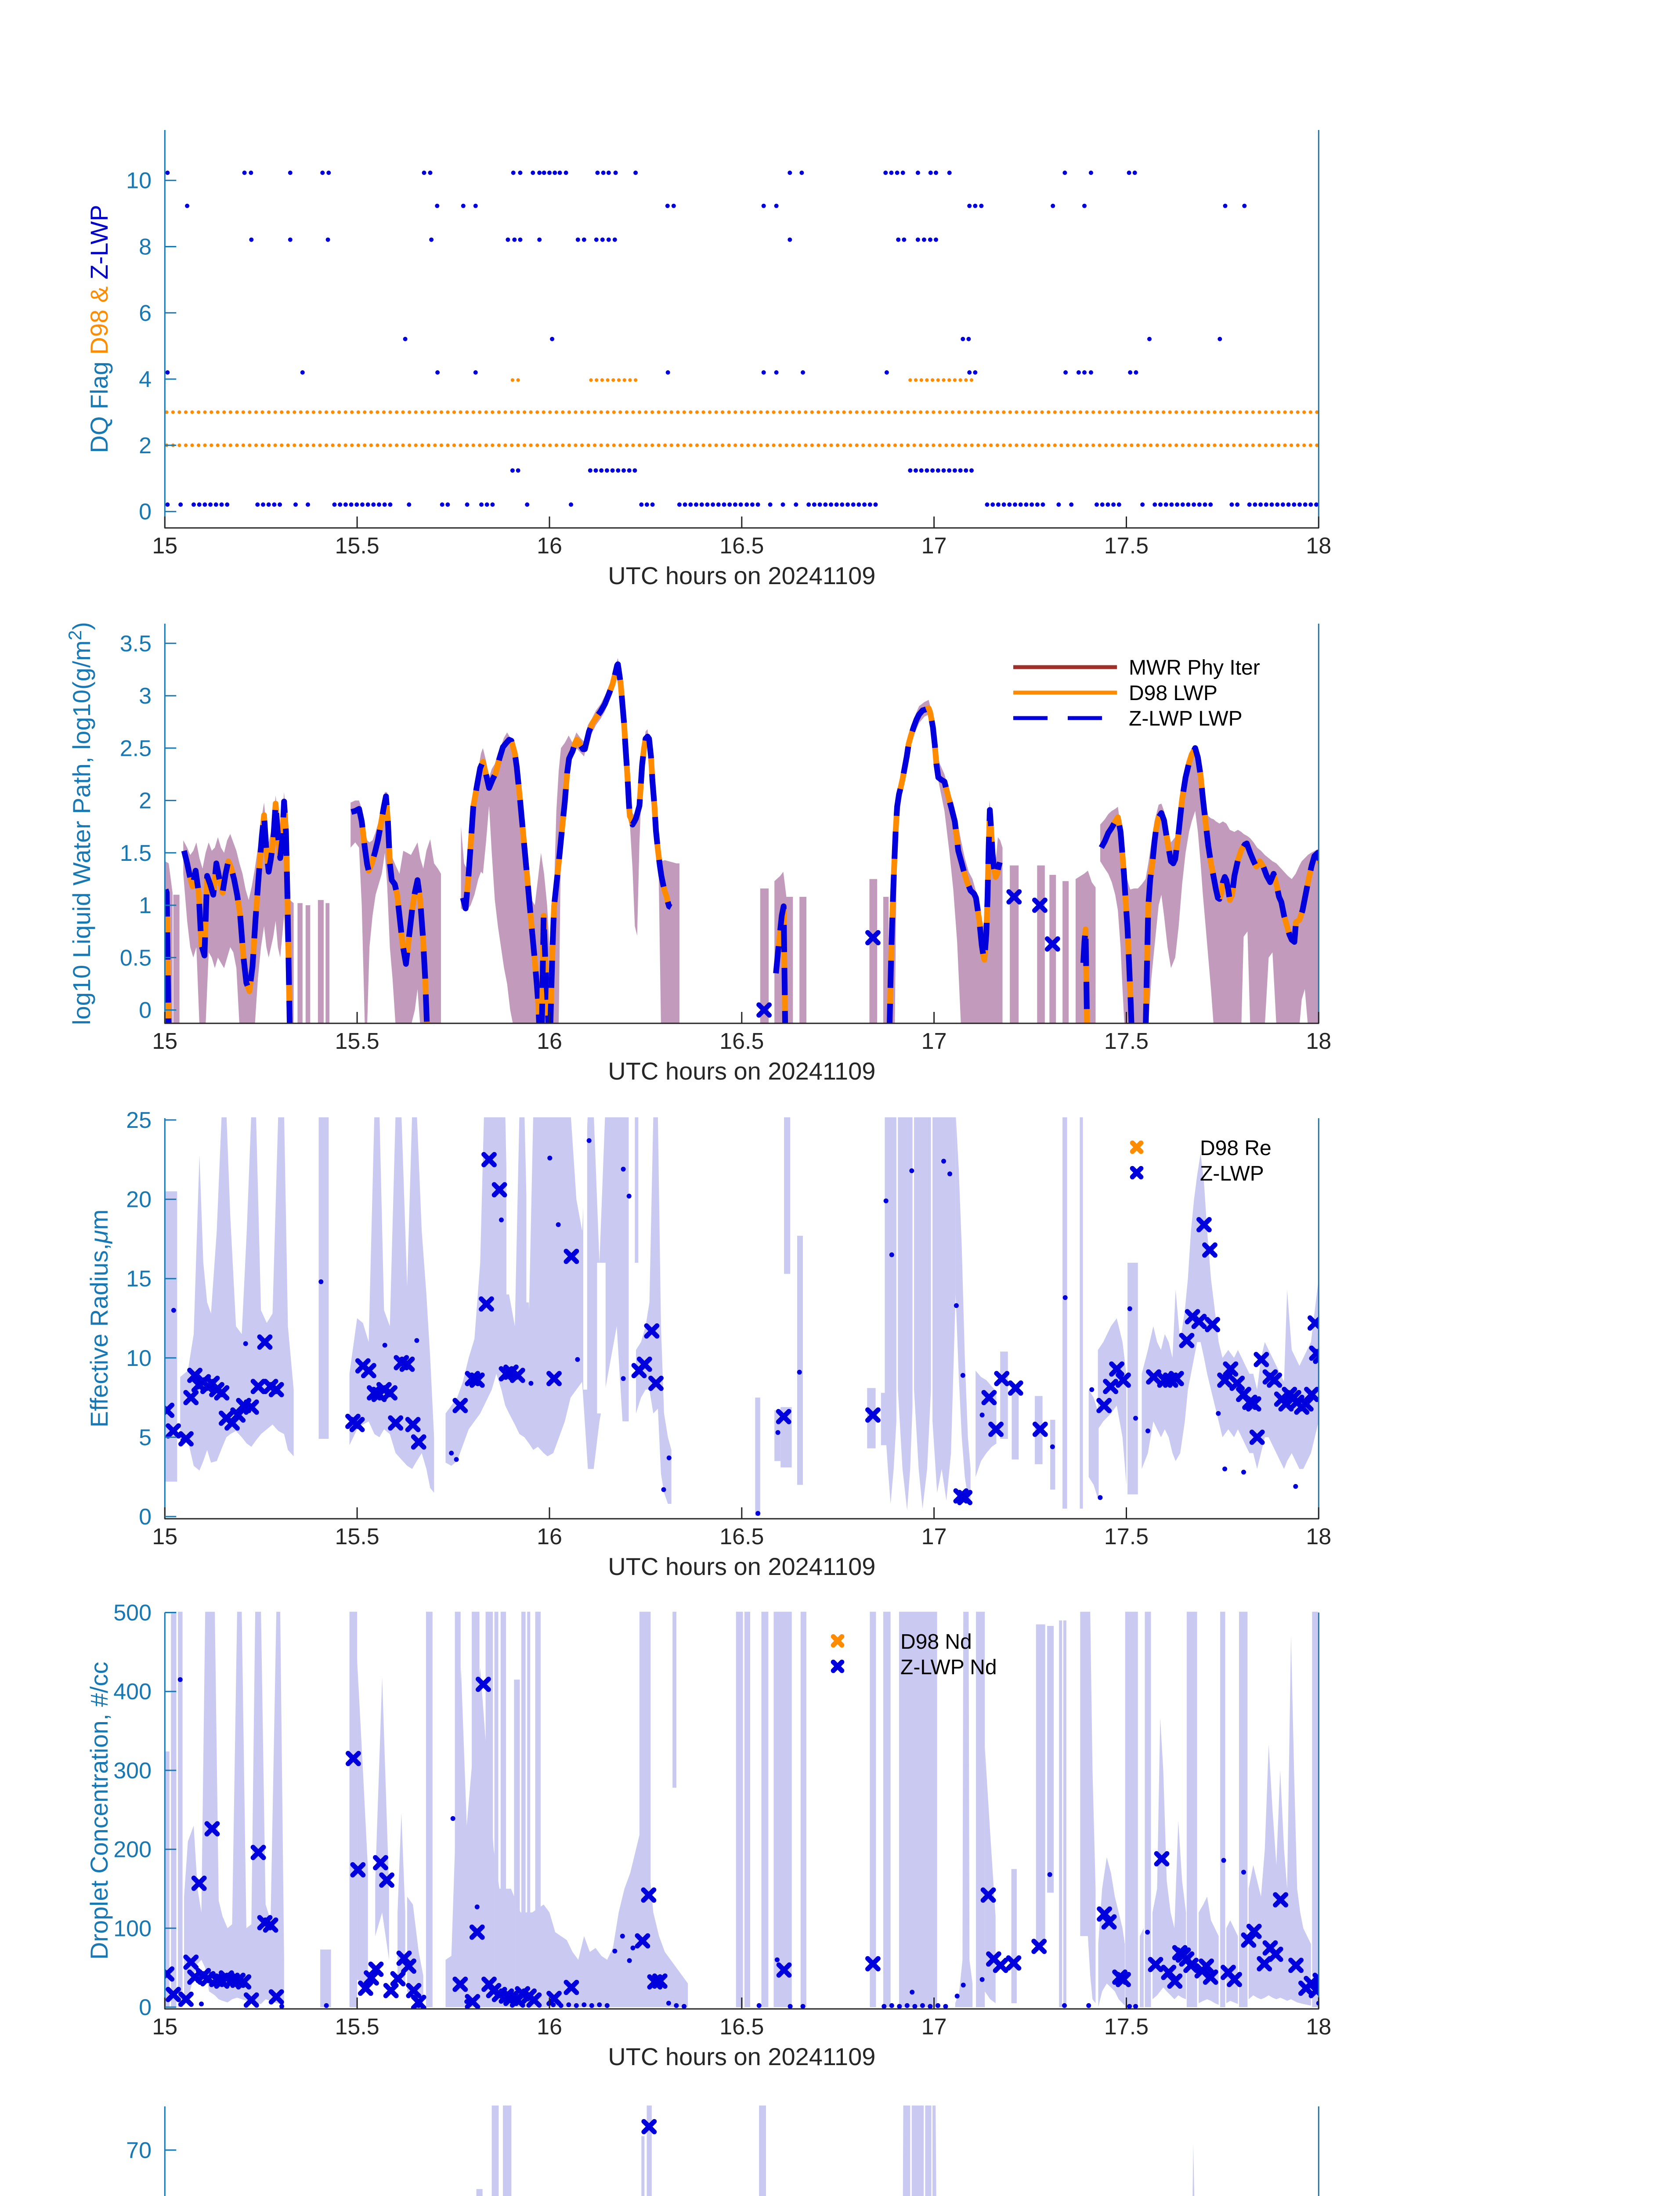 The width and height of the screenshot is (1680, 2196). Describe the element at coordinates (136, 644) in the screenshot. I see `svg-text: 3.5` at that location.